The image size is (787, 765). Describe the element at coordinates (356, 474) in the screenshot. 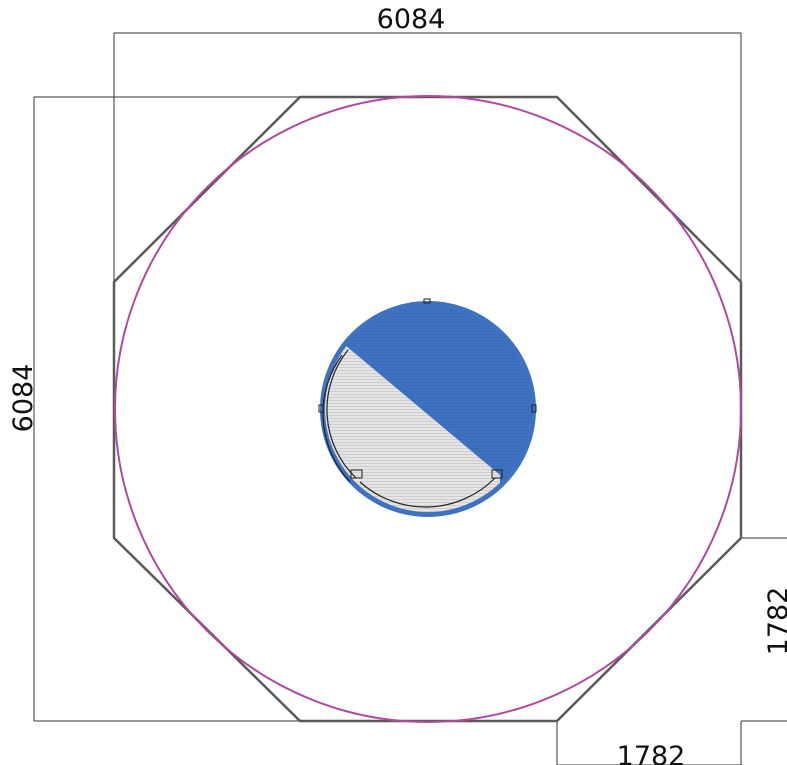

I see `notch-bottom-left` at that location.